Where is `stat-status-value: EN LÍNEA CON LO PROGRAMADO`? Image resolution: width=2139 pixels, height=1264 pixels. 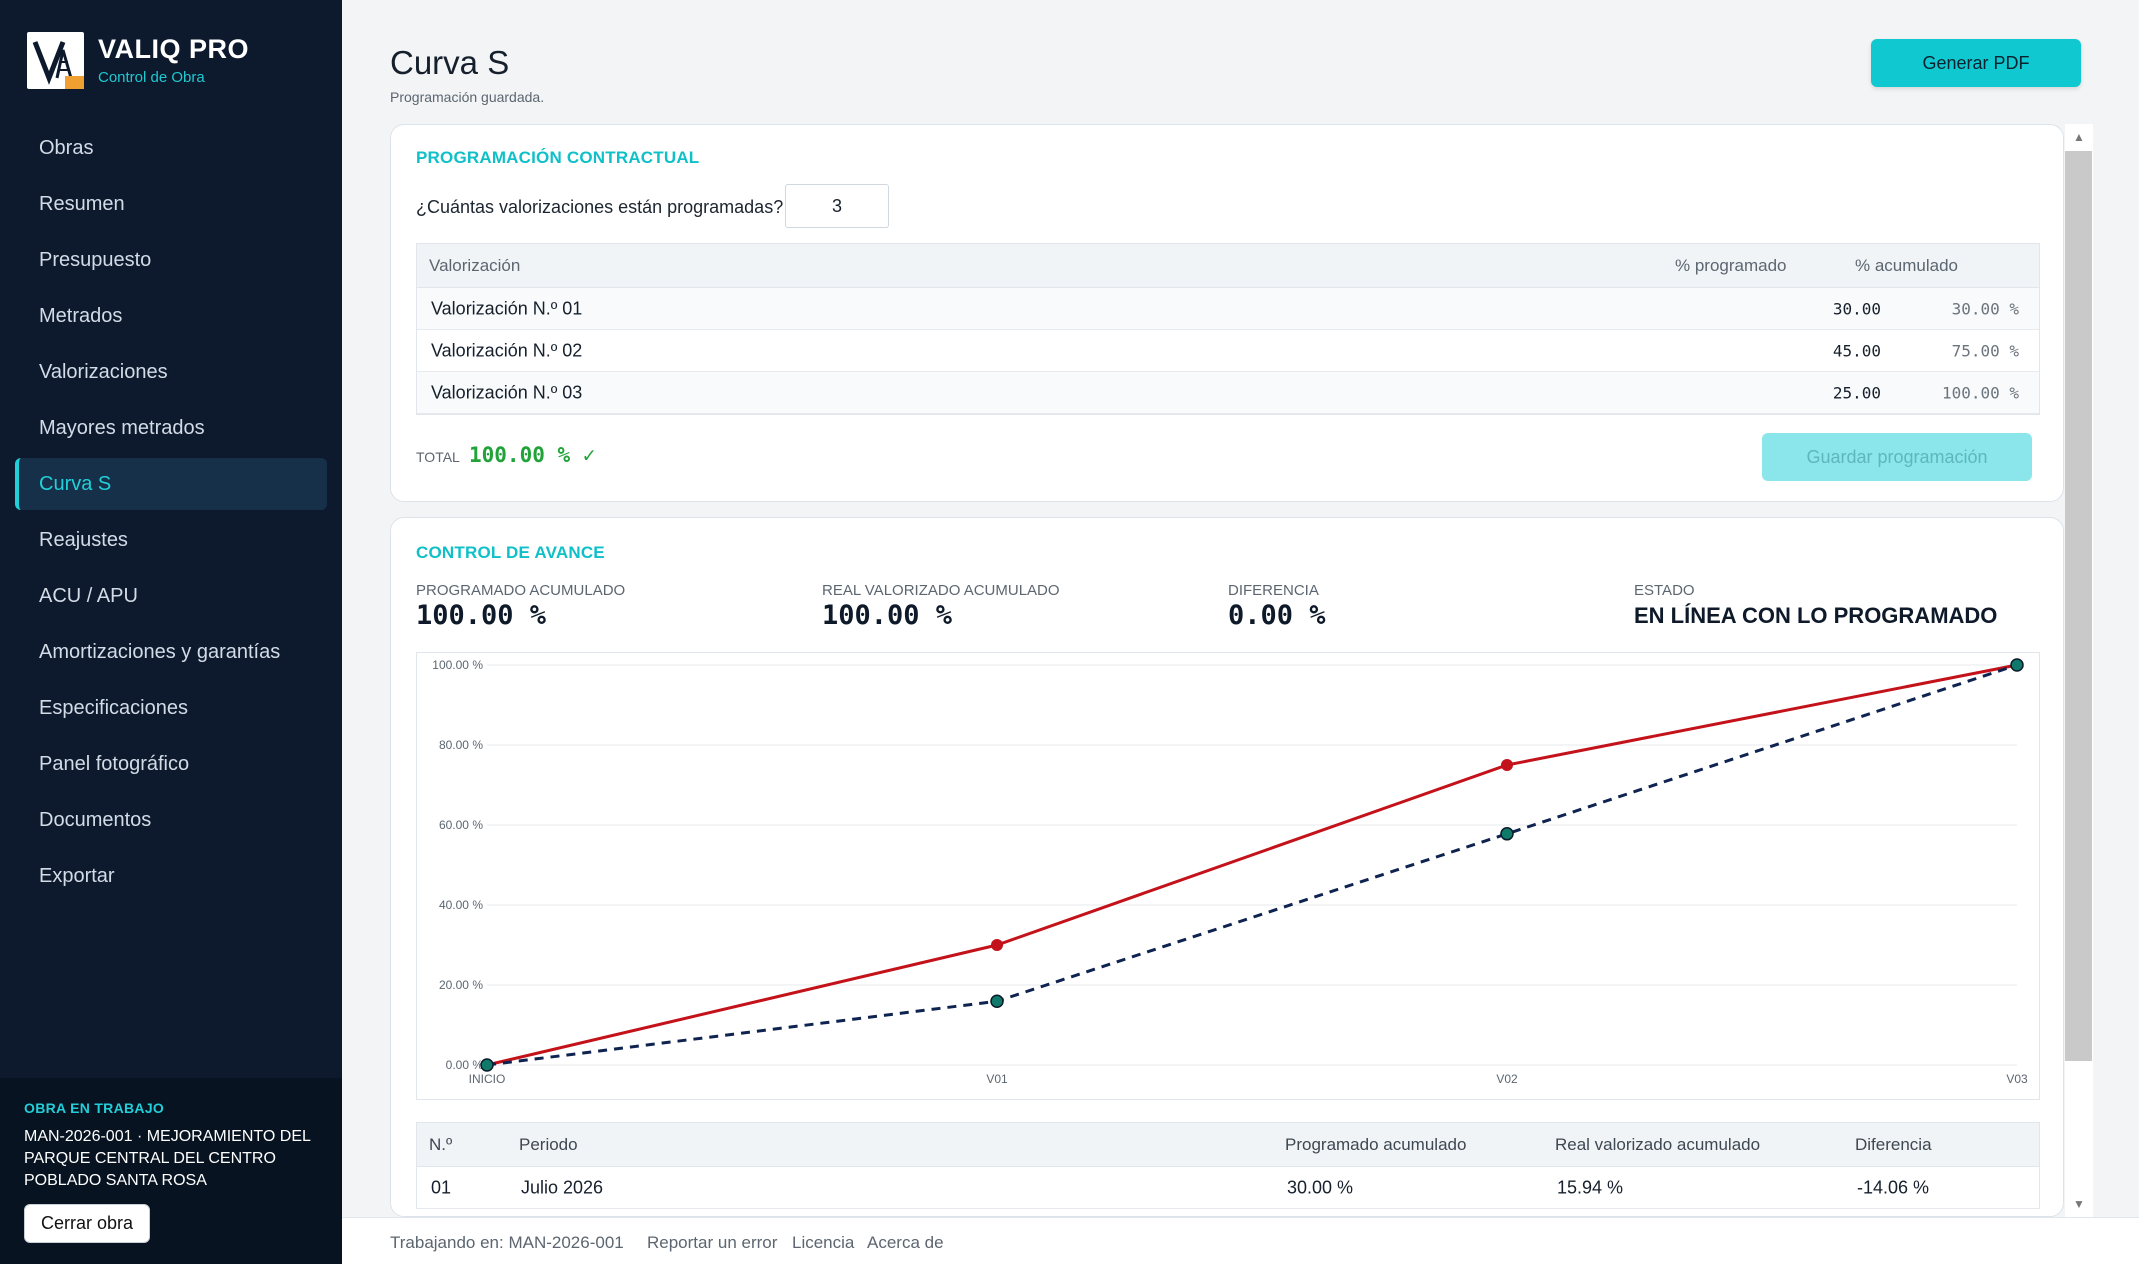
stat-status-value: EN LÍNEA CON LO PROGRAMADO is located at coordinates (1816, 615).